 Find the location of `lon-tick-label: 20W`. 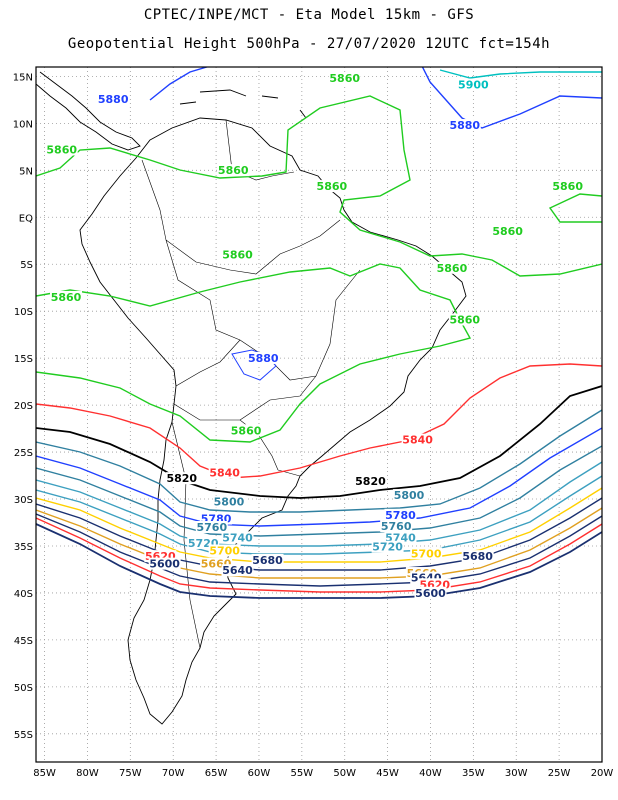

lon-tick-label: 20W is located at coordinates (602, 773).